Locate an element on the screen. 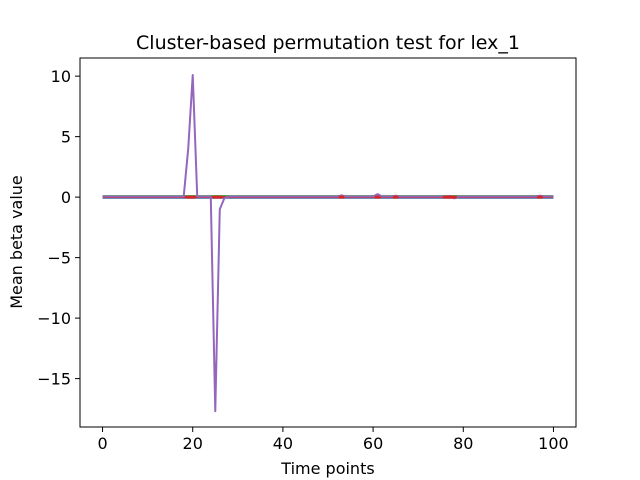 Image resolution: width=640 pixels, height=480 pixels. x-tick-label: 20 is located at coordinates (193, 443).